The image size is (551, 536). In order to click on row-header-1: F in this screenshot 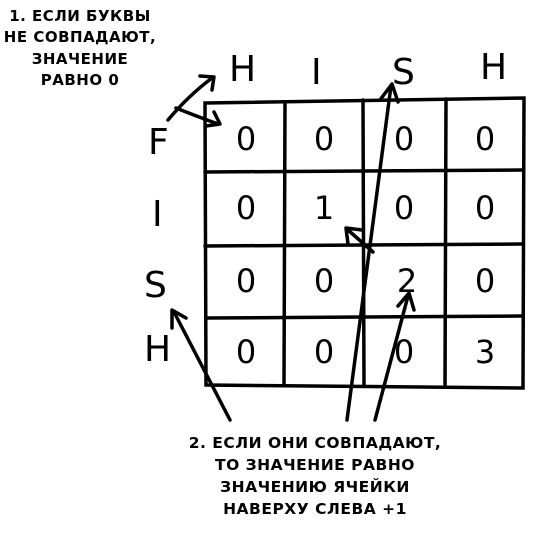, I will do `click(158, 142)`.